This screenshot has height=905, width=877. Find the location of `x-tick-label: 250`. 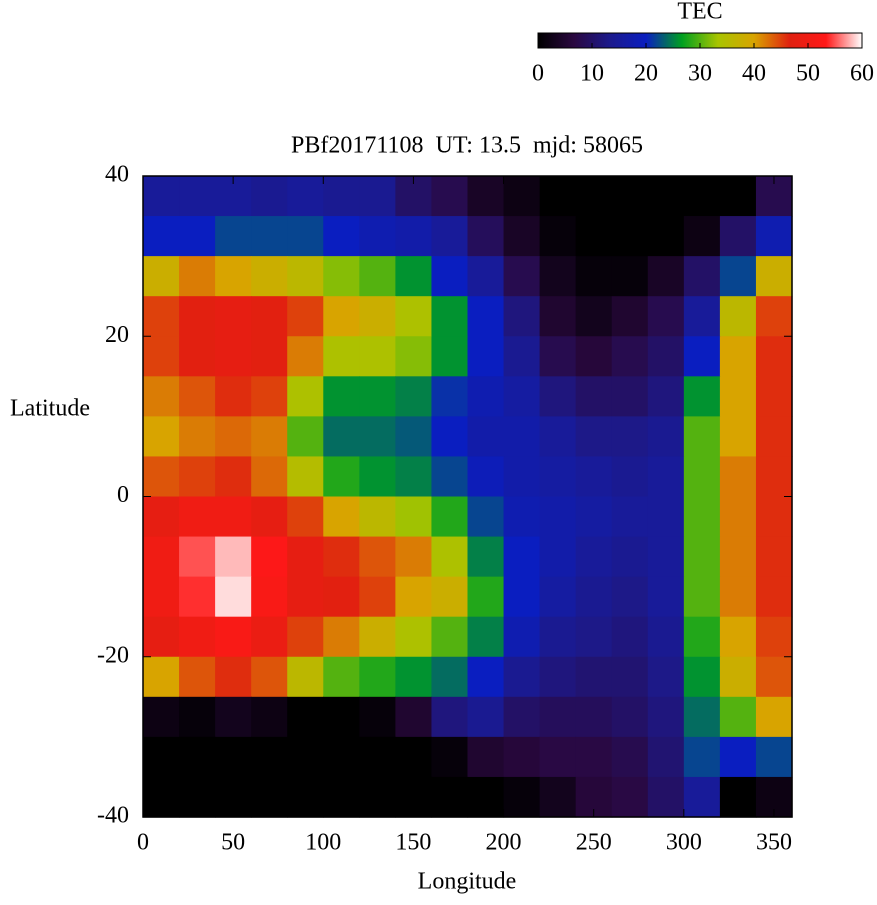

x-tick-label: 250 is located at coordinates (594, 843).